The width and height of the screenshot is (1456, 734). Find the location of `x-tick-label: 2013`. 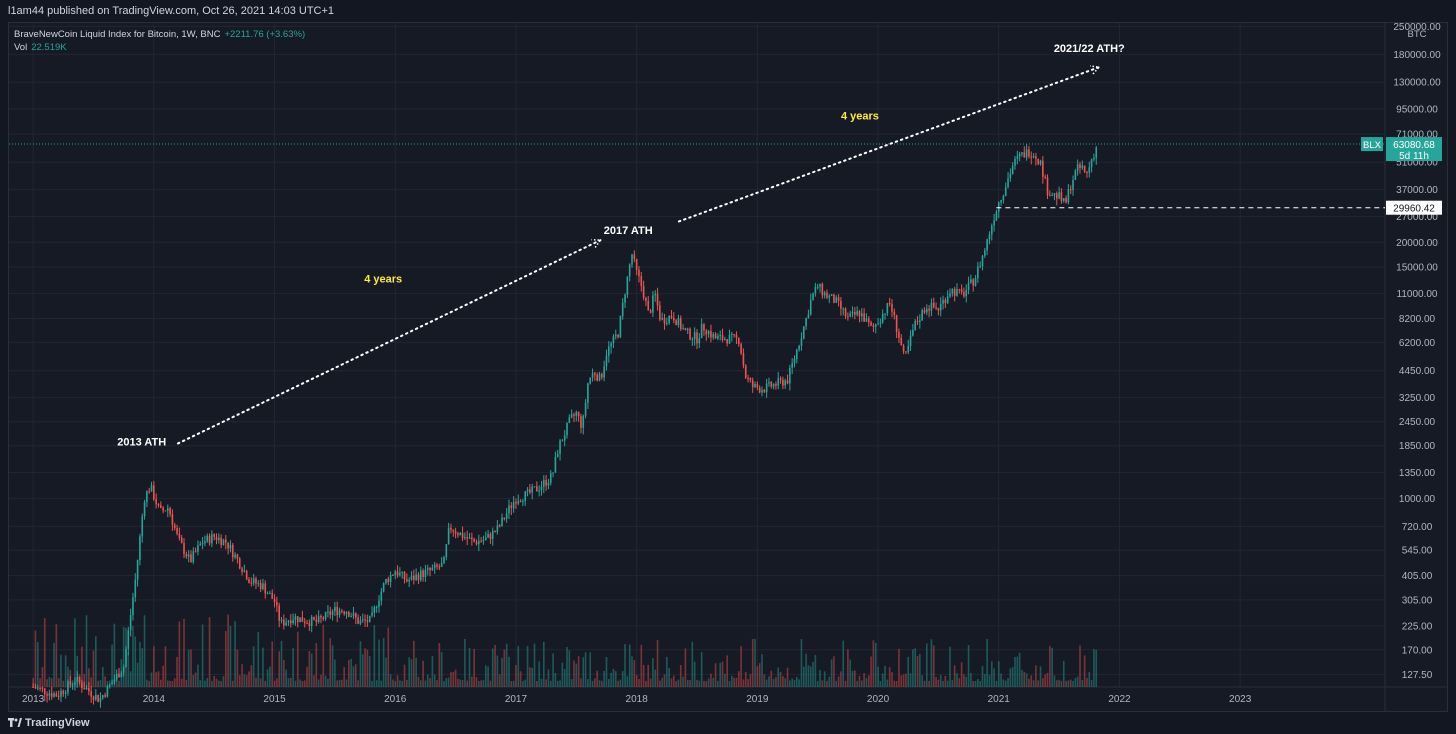

x-tick-label: 2013 is located at coordinates (33, 699).